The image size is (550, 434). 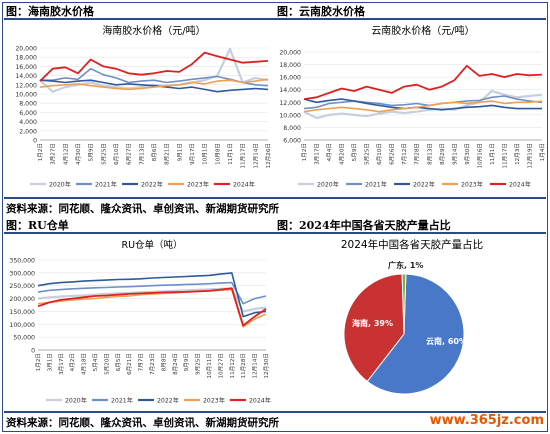 What do you see at coordinates (22, 286) in the screenshot?
I see `y-tick-label: 250,000` at bounding box center [22, 286].